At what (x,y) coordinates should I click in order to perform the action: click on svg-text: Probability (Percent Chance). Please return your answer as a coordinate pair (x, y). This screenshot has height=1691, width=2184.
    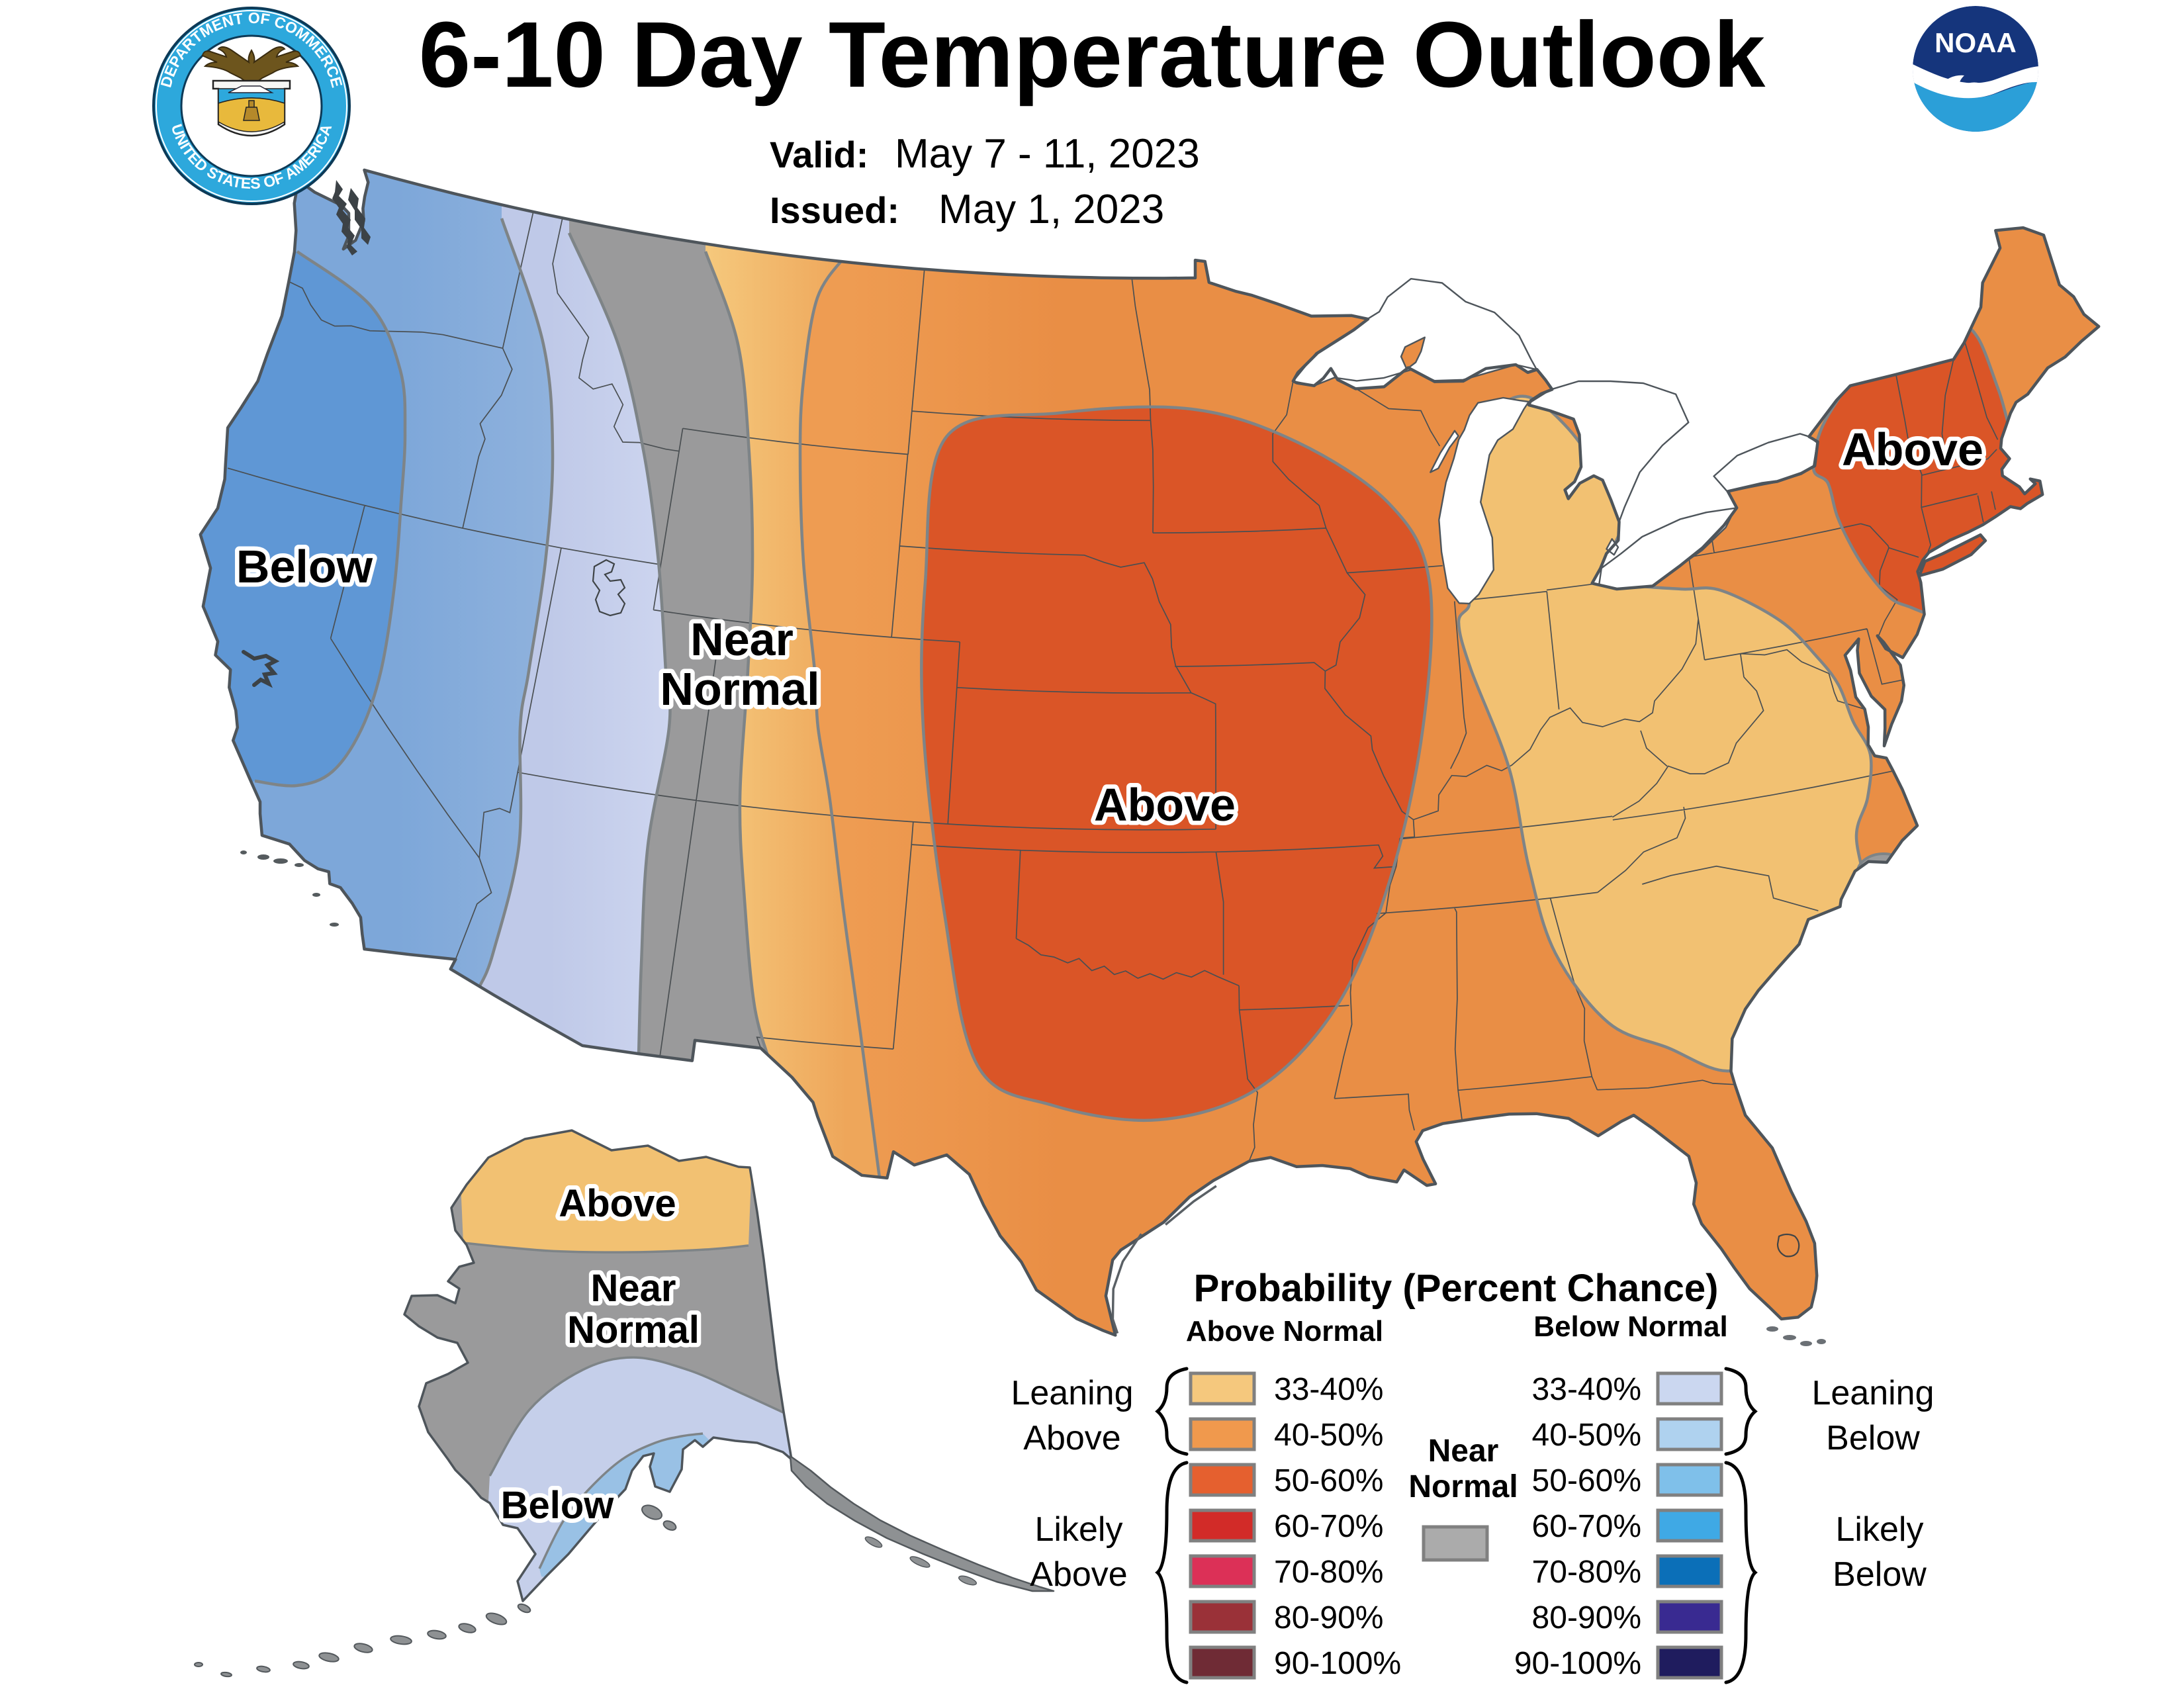
    Looking at the image, I should click on (1456, 1288).